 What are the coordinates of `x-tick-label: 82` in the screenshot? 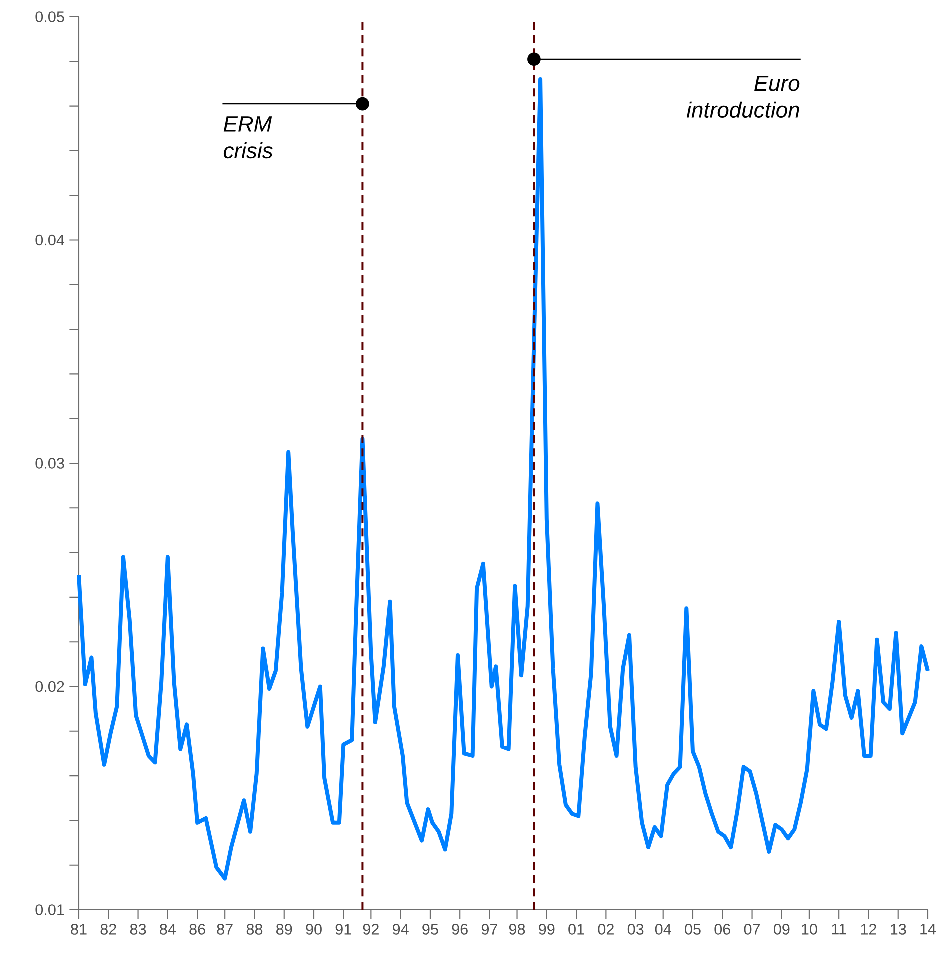 It's located at (108, 929).